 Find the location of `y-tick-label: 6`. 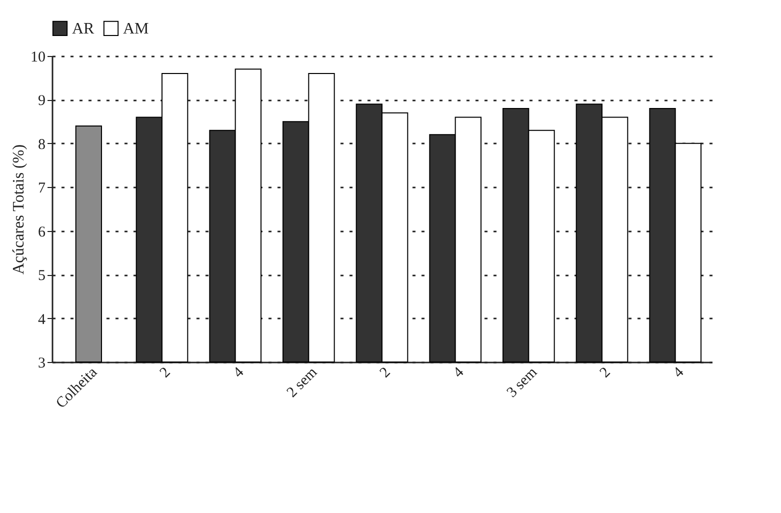

y-tick-label: 6 is located at coordinates (42, 232).